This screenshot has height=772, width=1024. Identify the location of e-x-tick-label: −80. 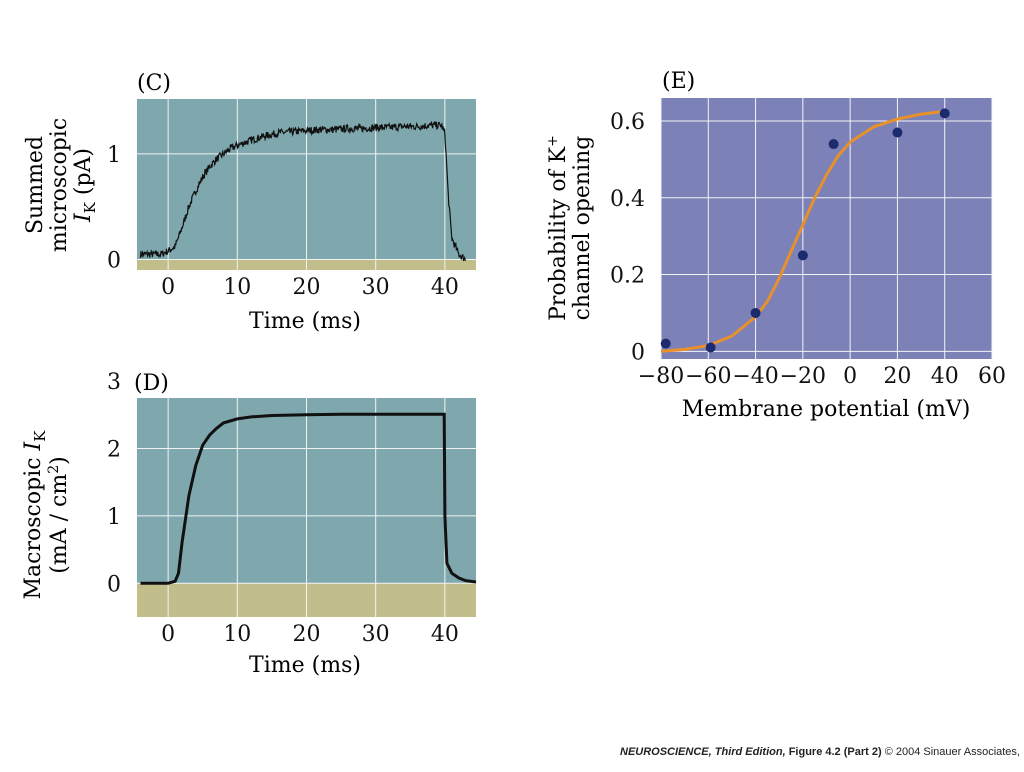
(661, 376).